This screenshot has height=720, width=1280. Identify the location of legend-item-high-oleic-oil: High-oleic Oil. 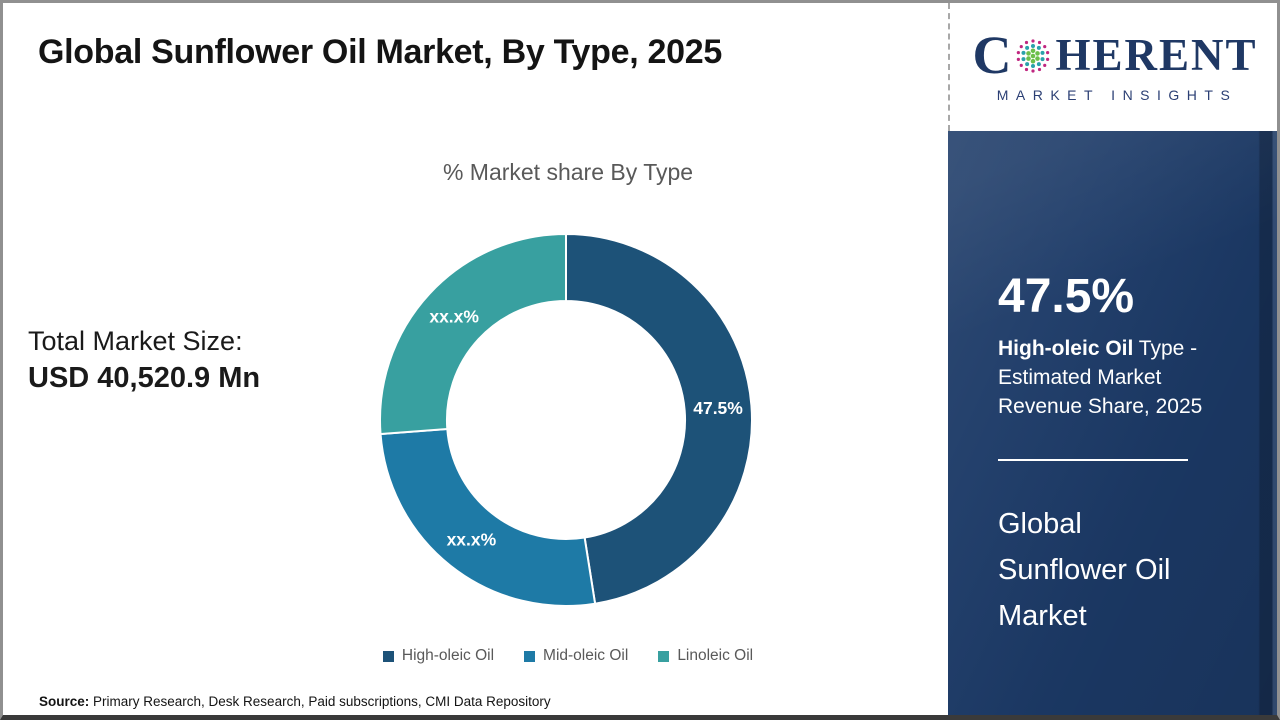
(438, 656).